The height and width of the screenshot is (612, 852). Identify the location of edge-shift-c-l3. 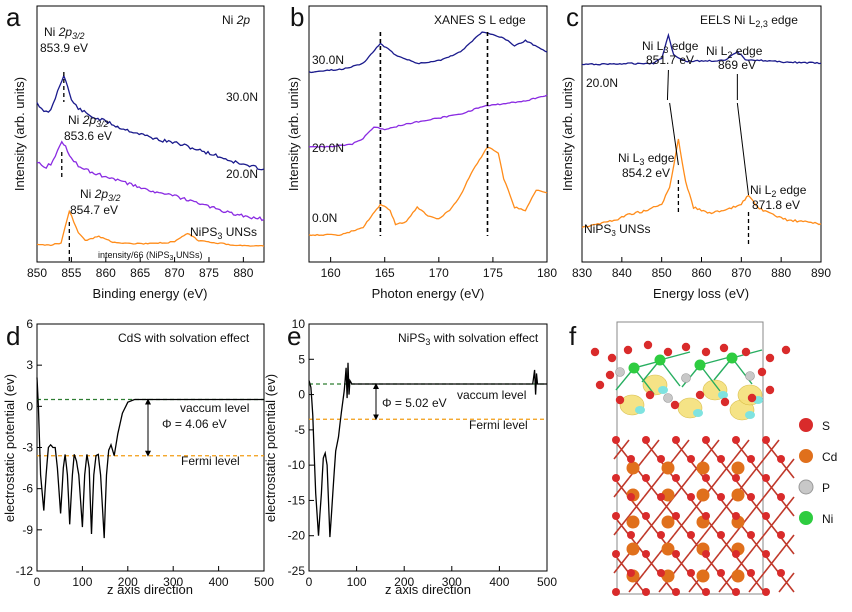
(674, 134).